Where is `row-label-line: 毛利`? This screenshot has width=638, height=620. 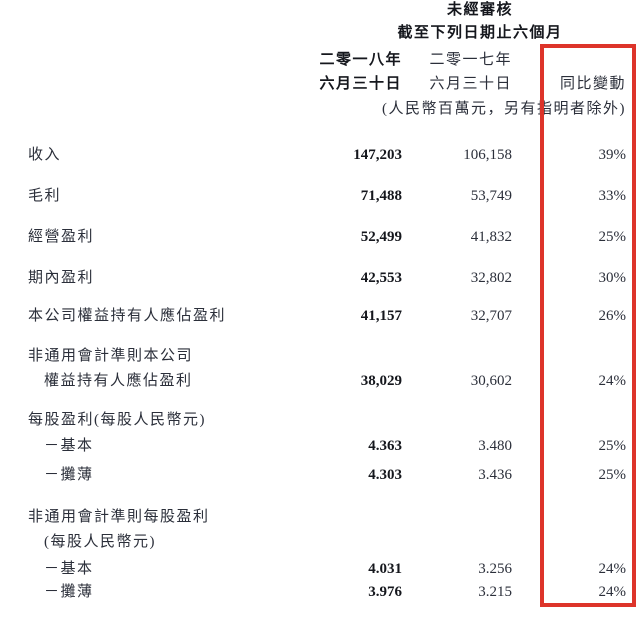
row-label-line: 毛利 is located at coordinates (45, 196).